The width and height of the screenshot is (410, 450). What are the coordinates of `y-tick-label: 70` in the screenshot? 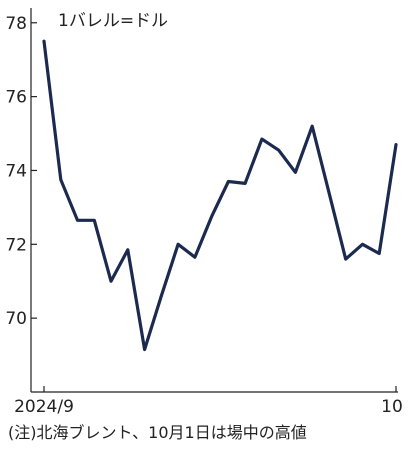 It's located at (16, 319).